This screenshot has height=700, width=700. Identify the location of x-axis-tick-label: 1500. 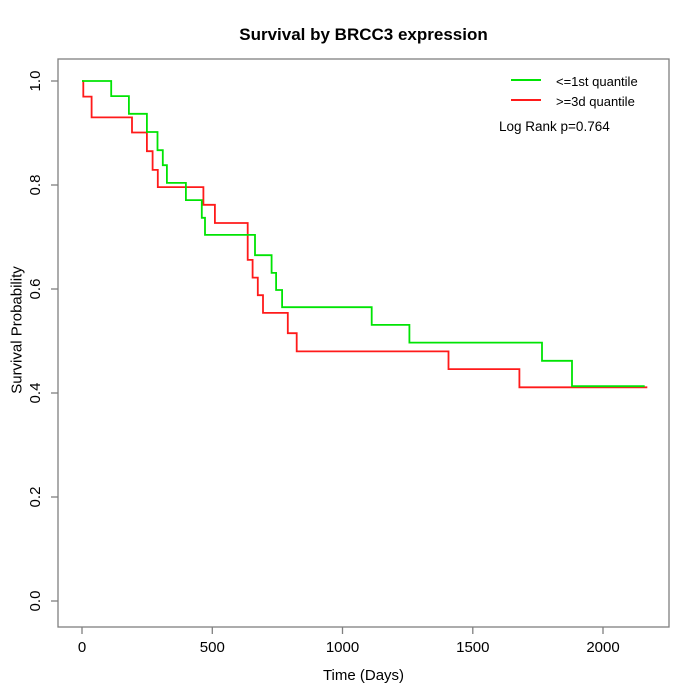
(472, 647).